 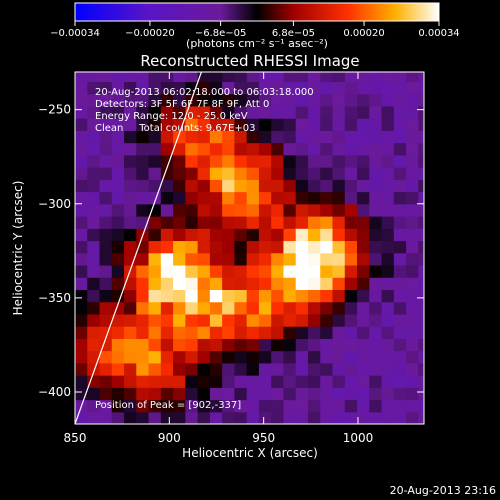 What do you see at coordinates (169, 438) in the screenshot?
I see `x-tick-label: 900` at bounding box center [169, 438].